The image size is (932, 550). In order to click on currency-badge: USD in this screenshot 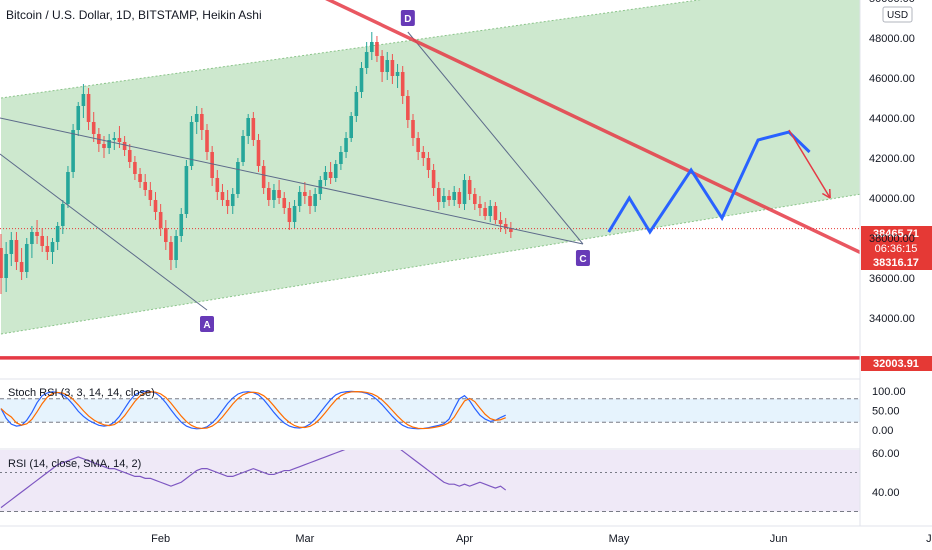, I will do `click(897, 14)`.